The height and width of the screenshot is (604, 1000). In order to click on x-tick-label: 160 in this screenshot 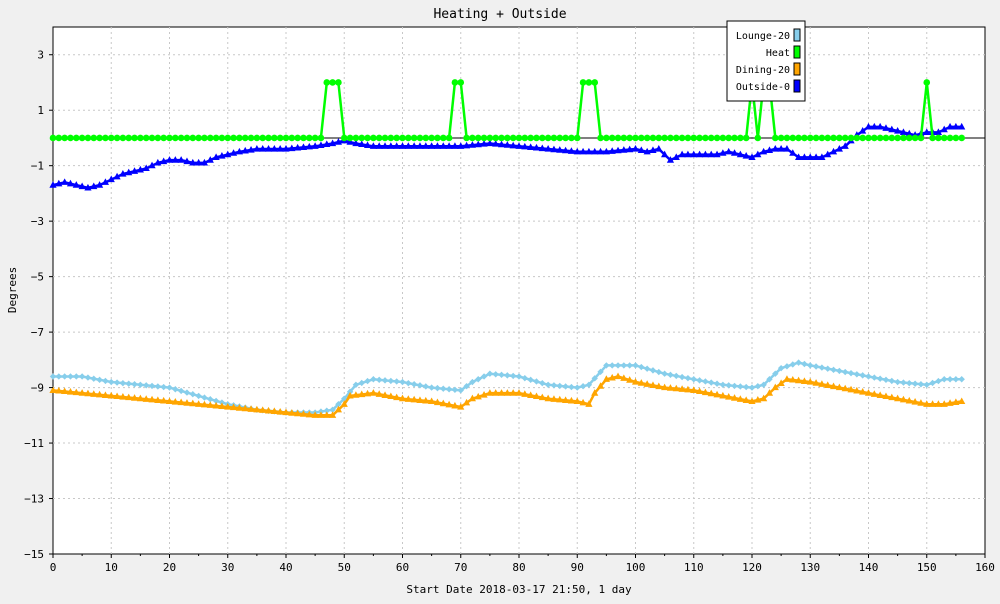, I will do `click(985, 567)`.